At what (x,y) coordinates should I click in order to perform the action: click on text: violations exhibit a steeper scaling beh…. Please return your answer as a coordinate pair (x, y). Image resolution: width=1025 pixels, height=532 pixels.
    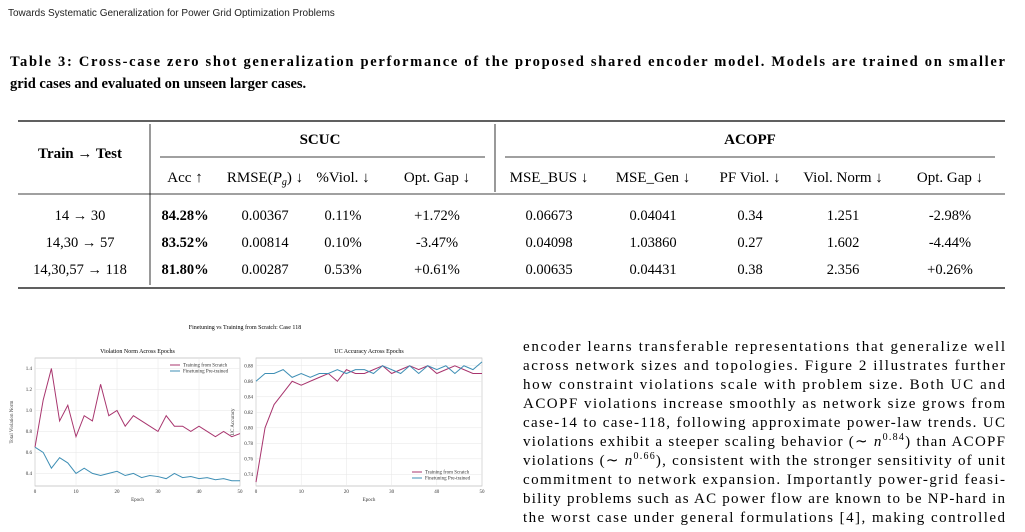
    Looking at the image, I should click on (698, 442).